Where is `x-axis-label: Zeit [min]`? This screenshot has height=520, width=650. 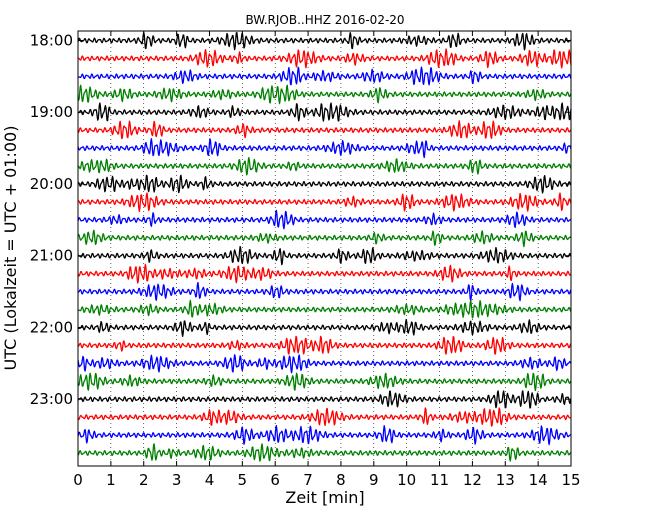 x-axis-label: Zeit [min] is located at coordinates (324, 497).